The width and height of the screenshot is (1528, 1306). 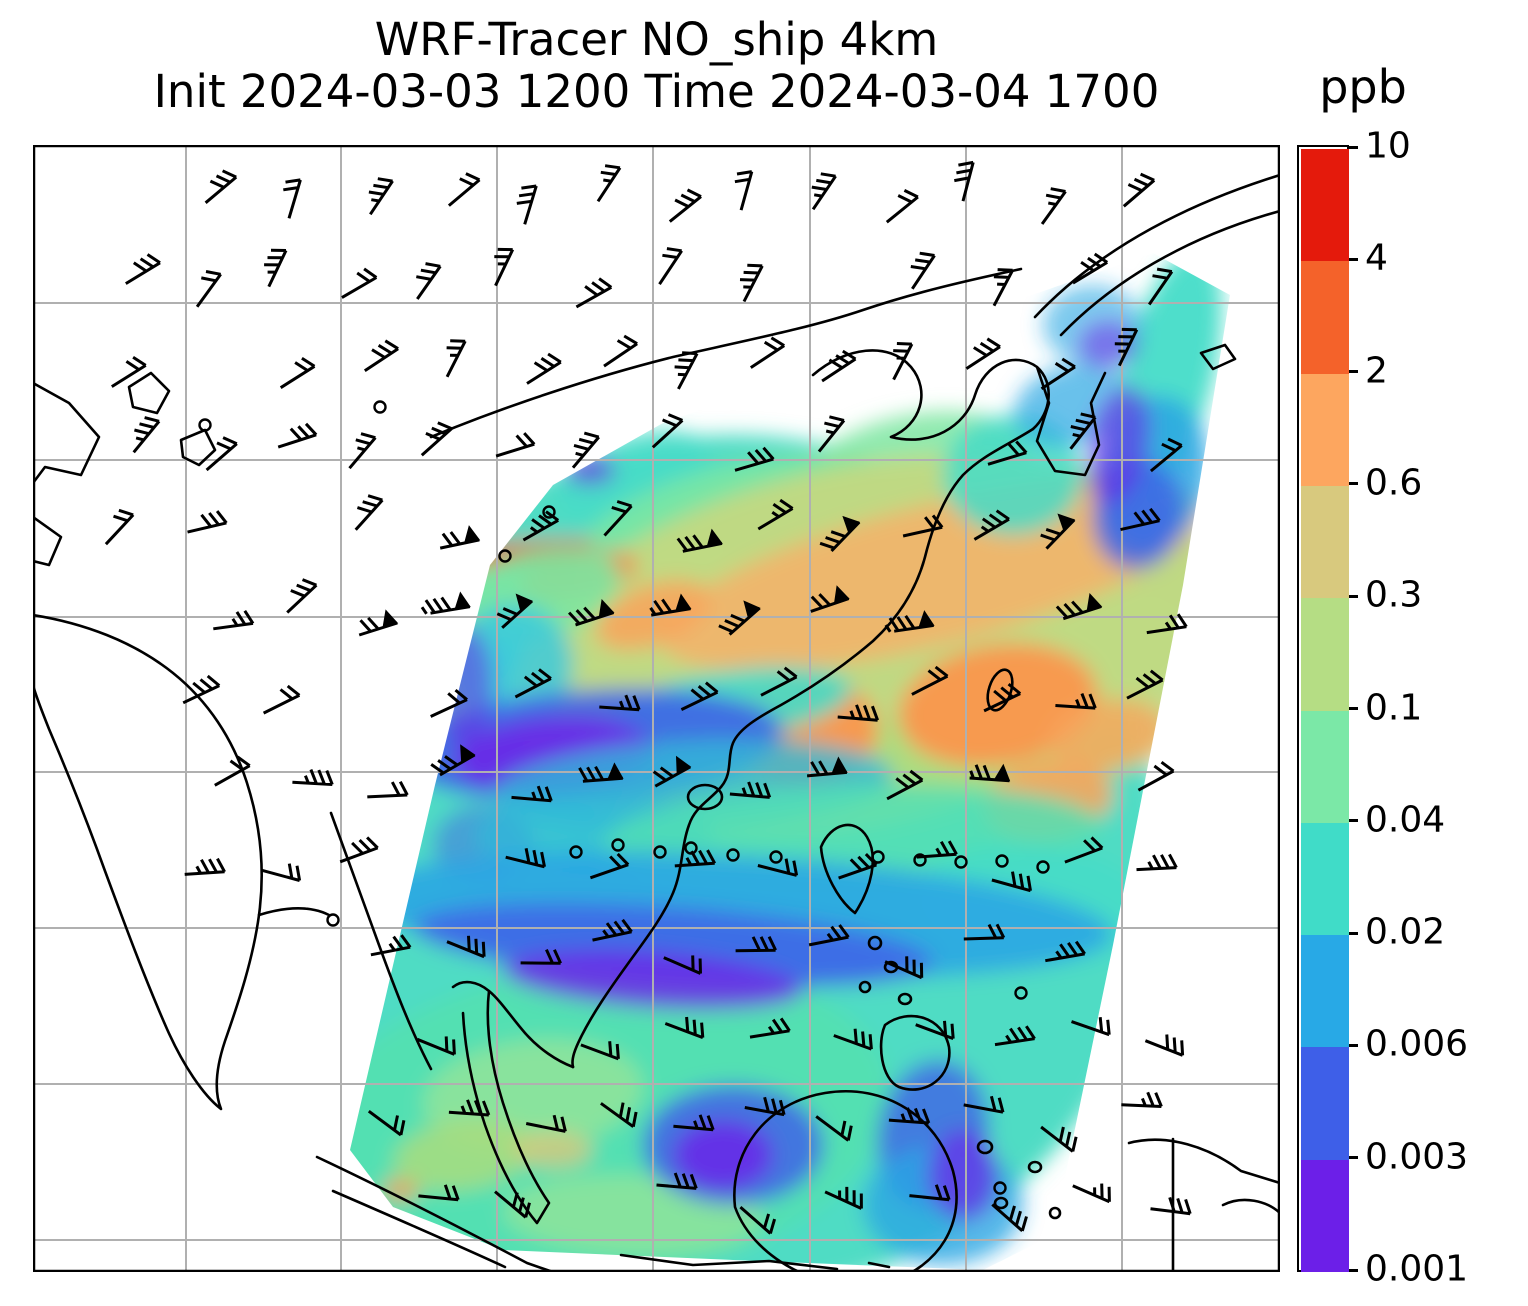 I want to click on colorbar-tick-label: 0.001, so click(x=1417, y=1269).